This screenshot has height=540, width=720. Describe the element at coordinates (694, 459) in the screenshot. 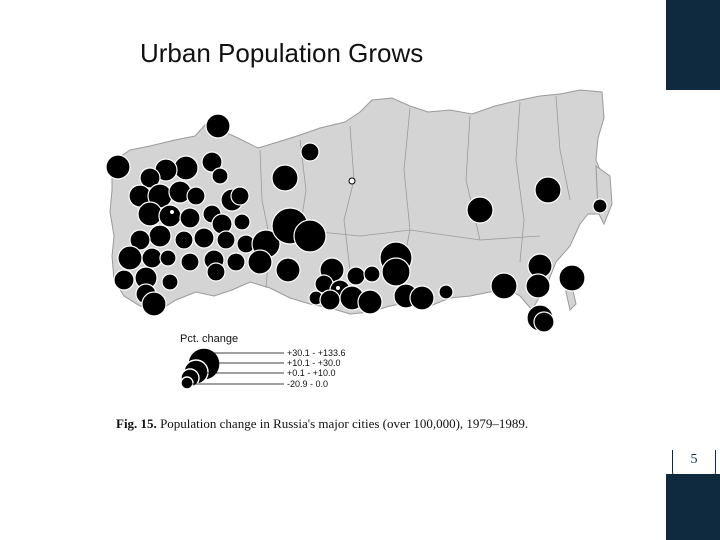

I see `page-number: 5` at that location.